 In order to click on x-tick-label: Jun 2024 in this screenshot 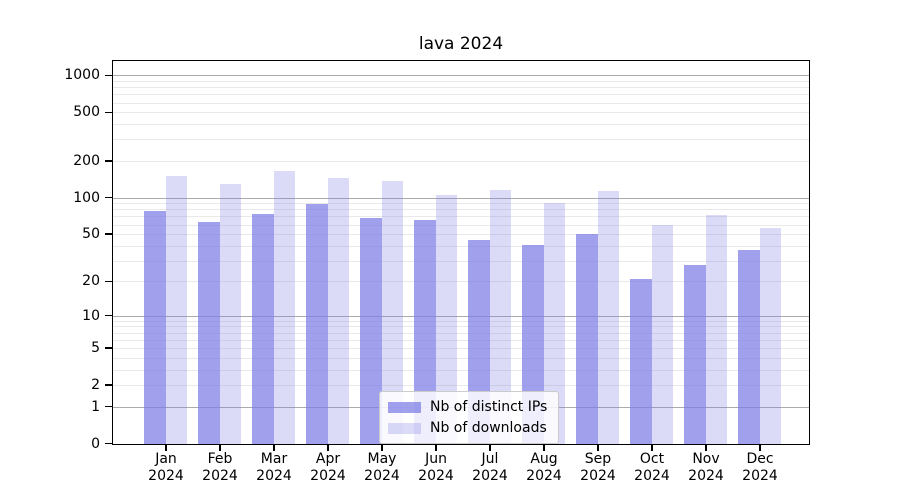, I will do `click(436, 468)`.